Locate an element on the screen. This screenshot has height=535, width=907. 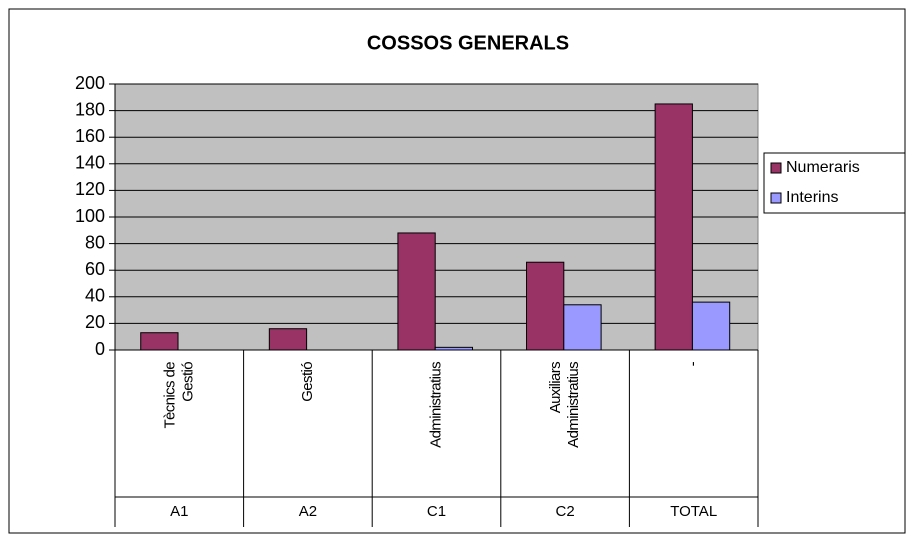
y-tick-label: 40 is located at coordinates (95, 296).